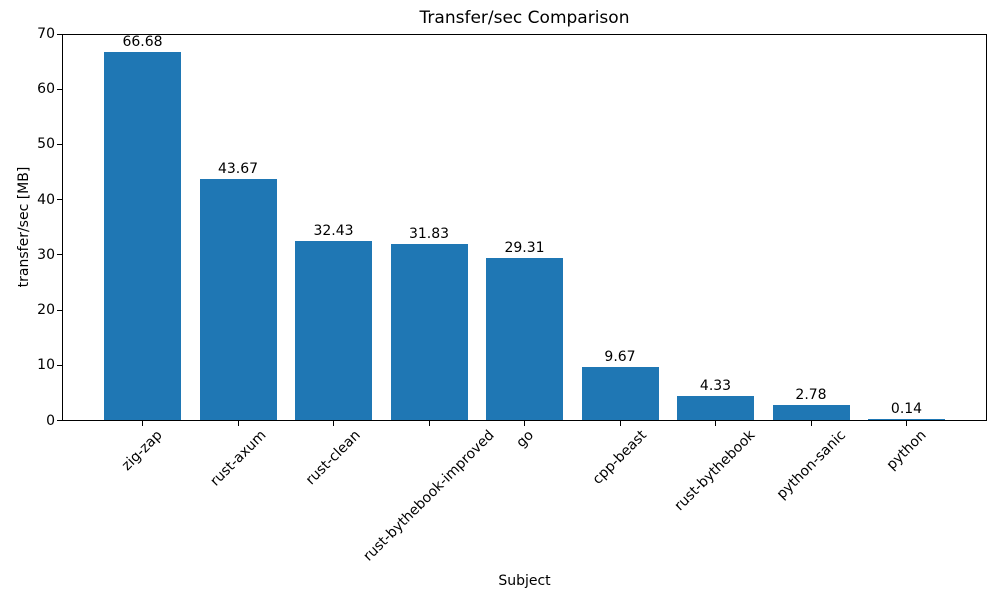 Image resolution: width=1000 pixels, height=600 pixels. I want to click on chart-title: Transfer/sec Comparison, so click(524, 18).